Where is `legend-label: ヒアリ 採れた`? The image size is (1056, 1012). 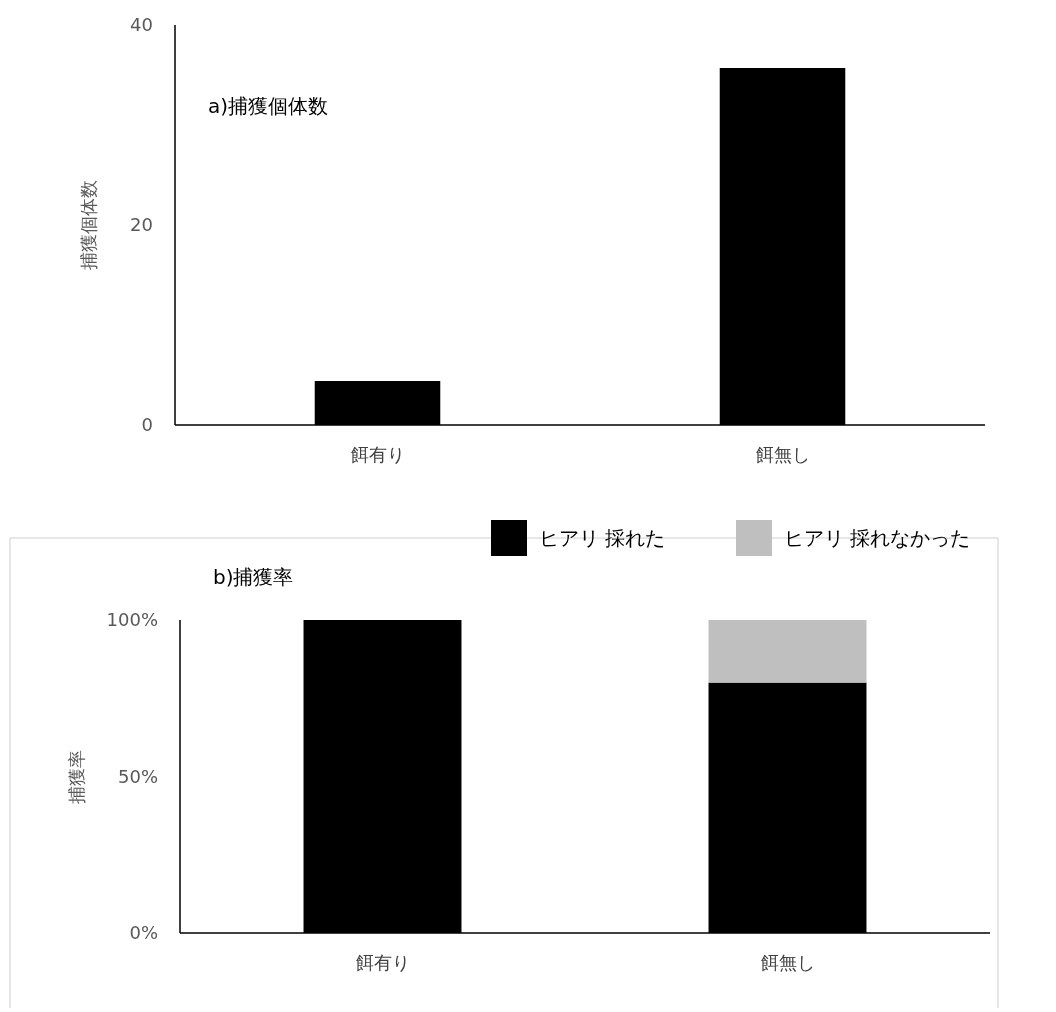 legend-label: ヒアリ 採れた is located at coordinates (602, 538).